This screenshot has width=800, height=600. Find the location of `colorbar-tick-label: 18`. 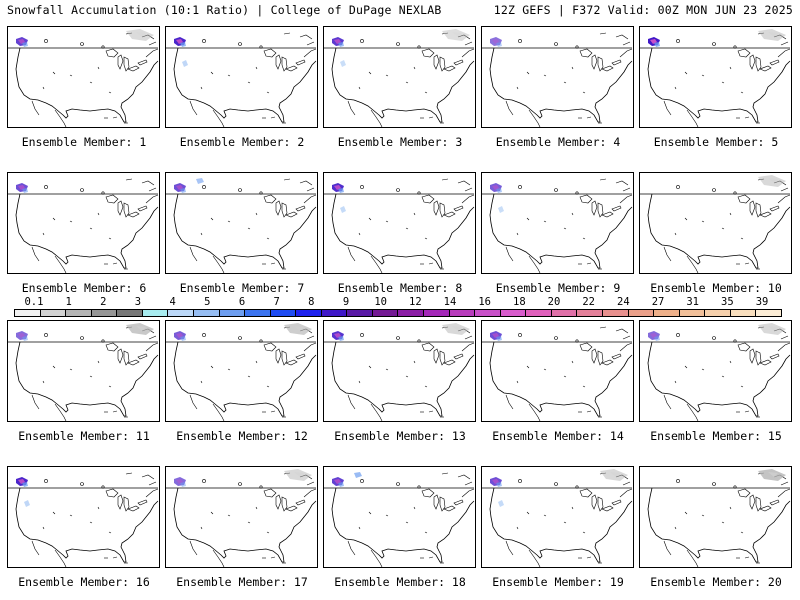

colorbar-tick-label: 18 is located at coordinates (519, 302).